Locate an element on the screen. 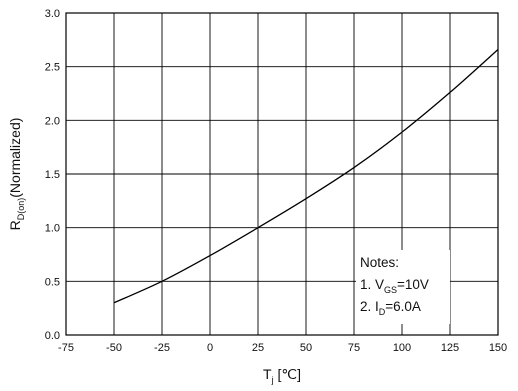  x-tick-label: -25 is located at coordinates (162, 348).